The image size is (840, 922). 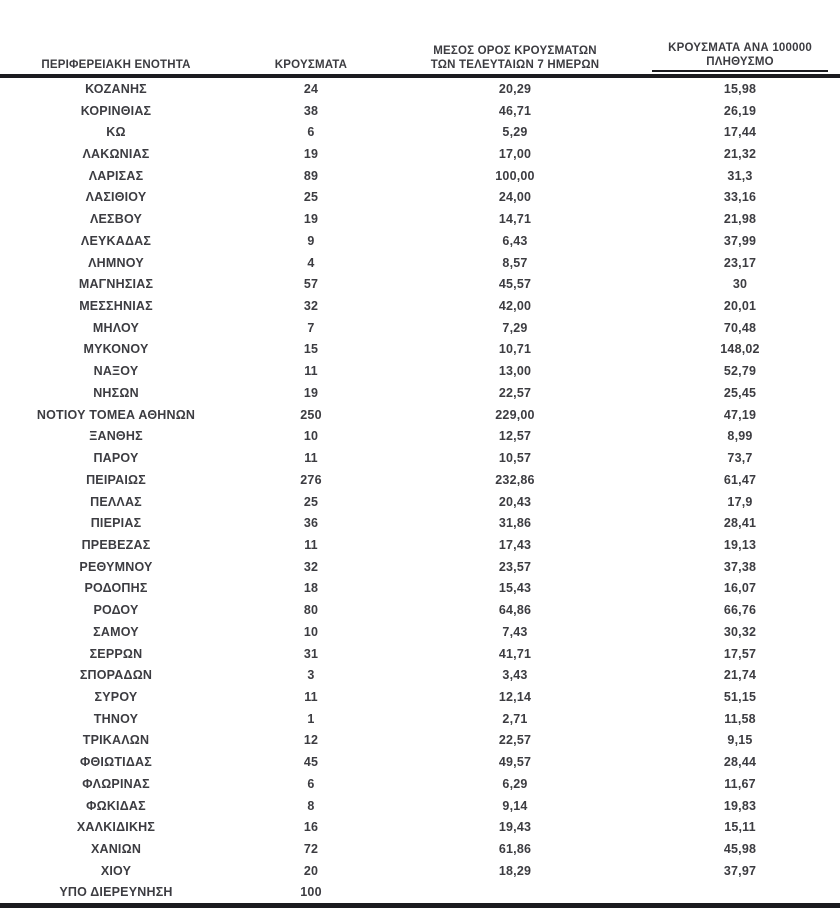 What do you see at coordinates (311, 501) in the screenshot?
I see `cases-cell: 25` at bounding box center [311, 501].